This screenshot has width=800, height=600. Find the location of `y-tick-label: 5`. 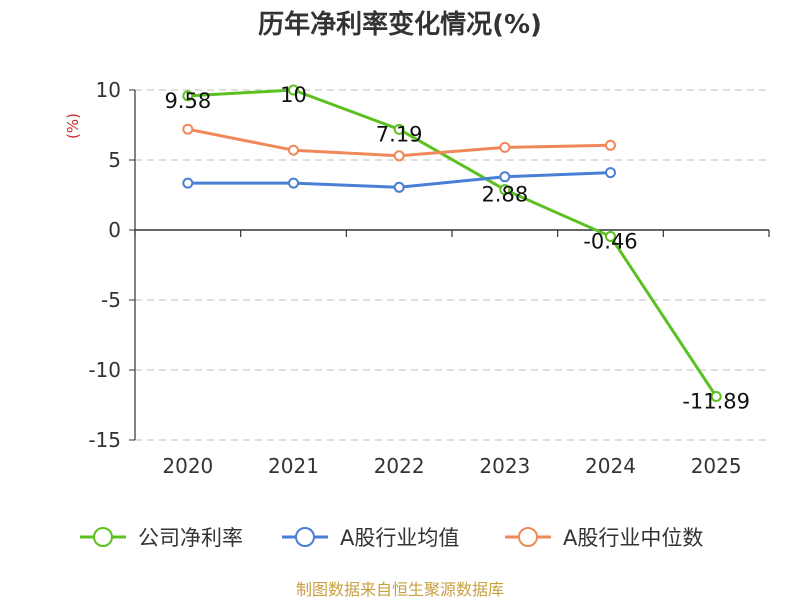

y-tick-label: 5 is located at coordinates (114, 160).